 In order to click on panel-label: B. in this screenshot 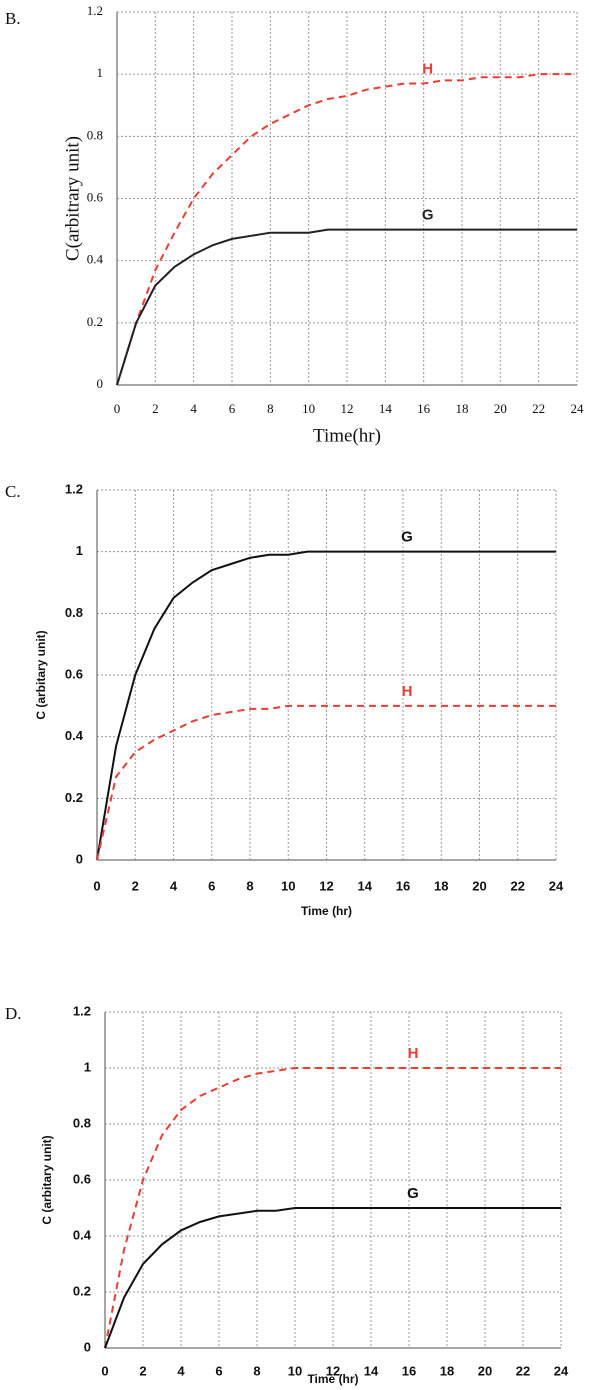, I will do `click(13, 18)`.